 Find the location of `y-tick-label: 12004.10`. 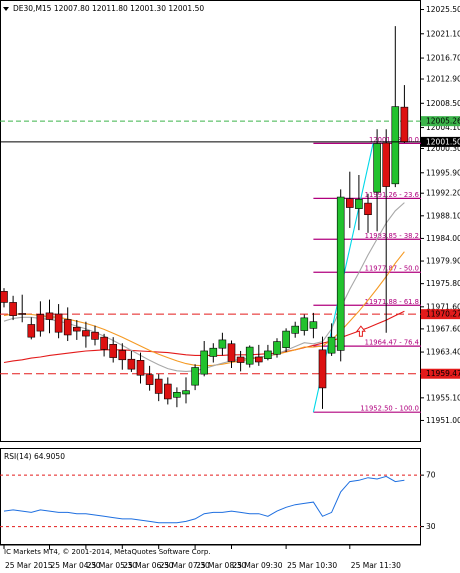

y-tick-label: 12004.10 is located at coordinates (443, 127).